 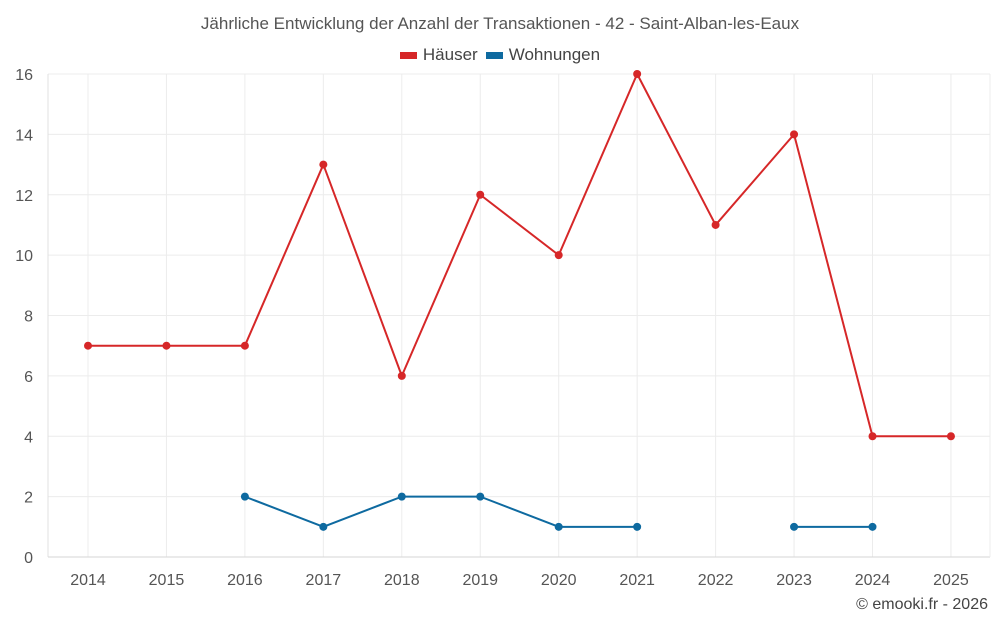 What do you see at coordinates (24, 75) in the screenshot?
I see `y-tick-label: 16` at bounding box center [24, 75].